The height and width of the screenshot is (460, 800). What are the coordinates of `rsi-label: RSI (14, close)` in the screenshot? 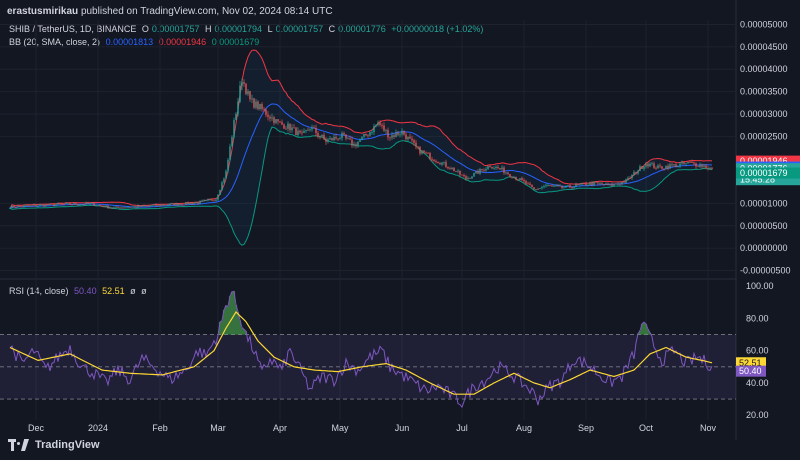 It's located at (39, 291).